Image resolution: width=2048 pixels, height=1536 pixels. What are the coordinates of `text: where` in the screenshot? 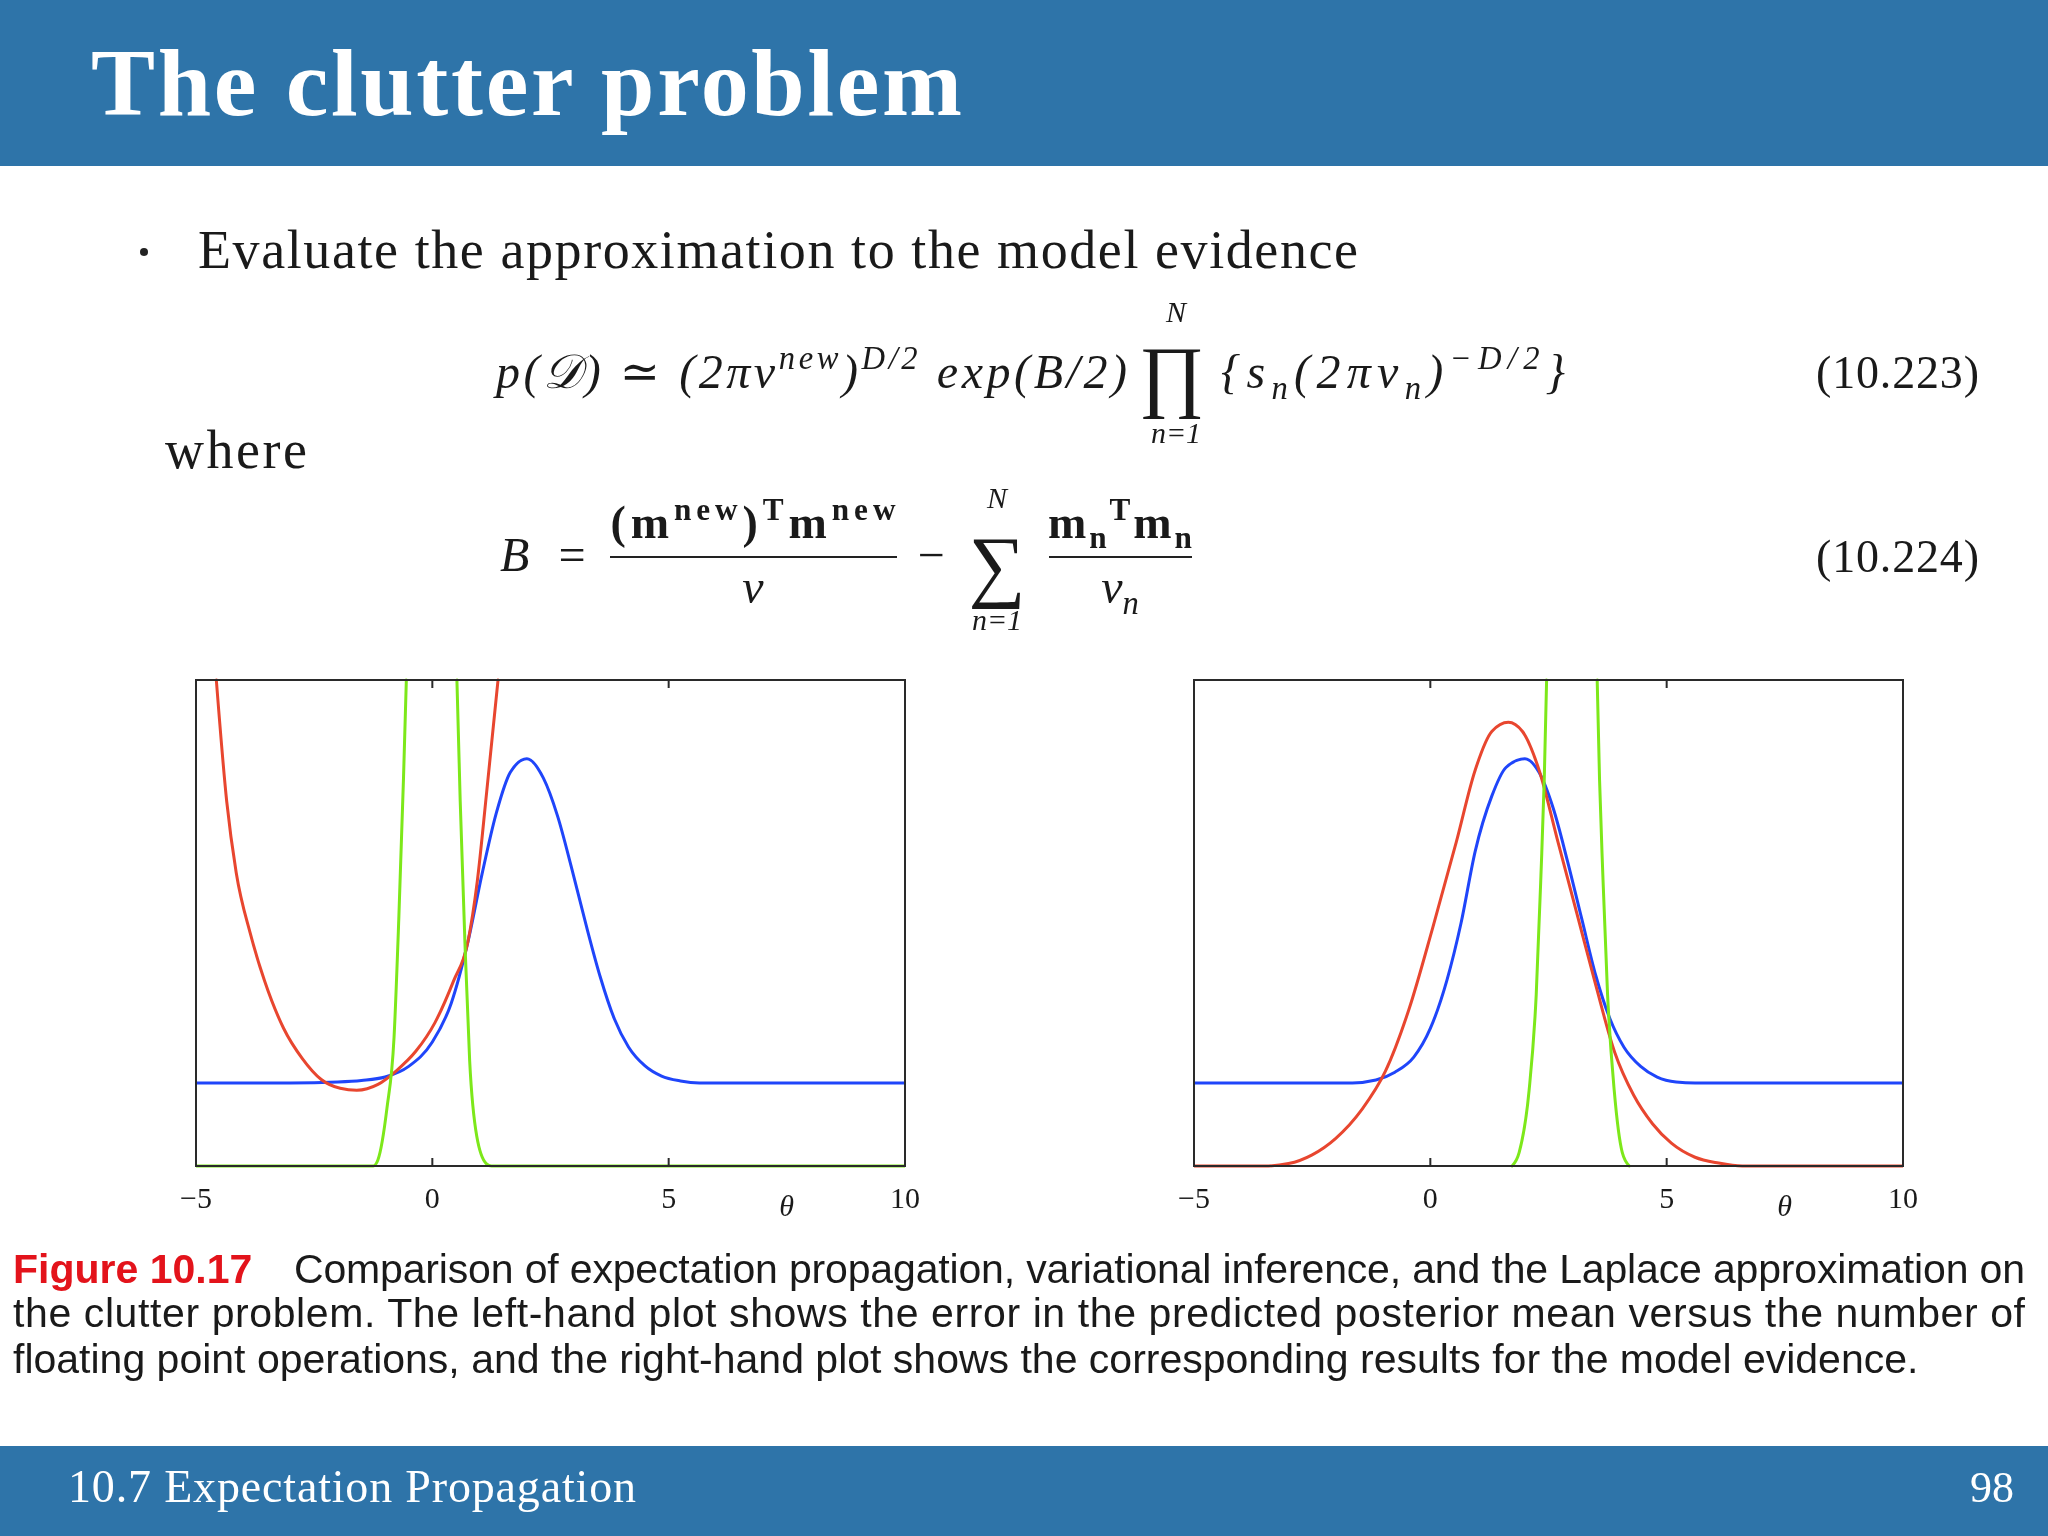 It's located at (236, 450).